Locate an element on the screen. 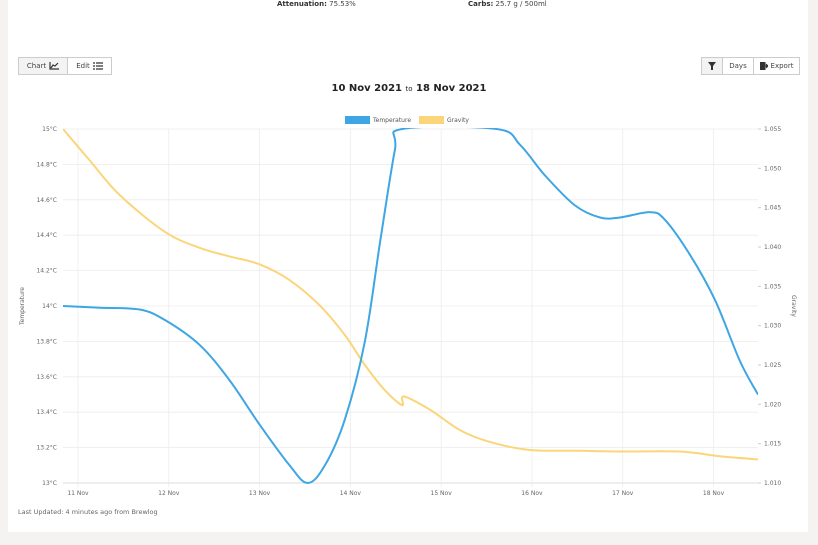 This screenshot has width=818, height=545. x-tick-label: 13 Nov is located at coordinates (260, 493).